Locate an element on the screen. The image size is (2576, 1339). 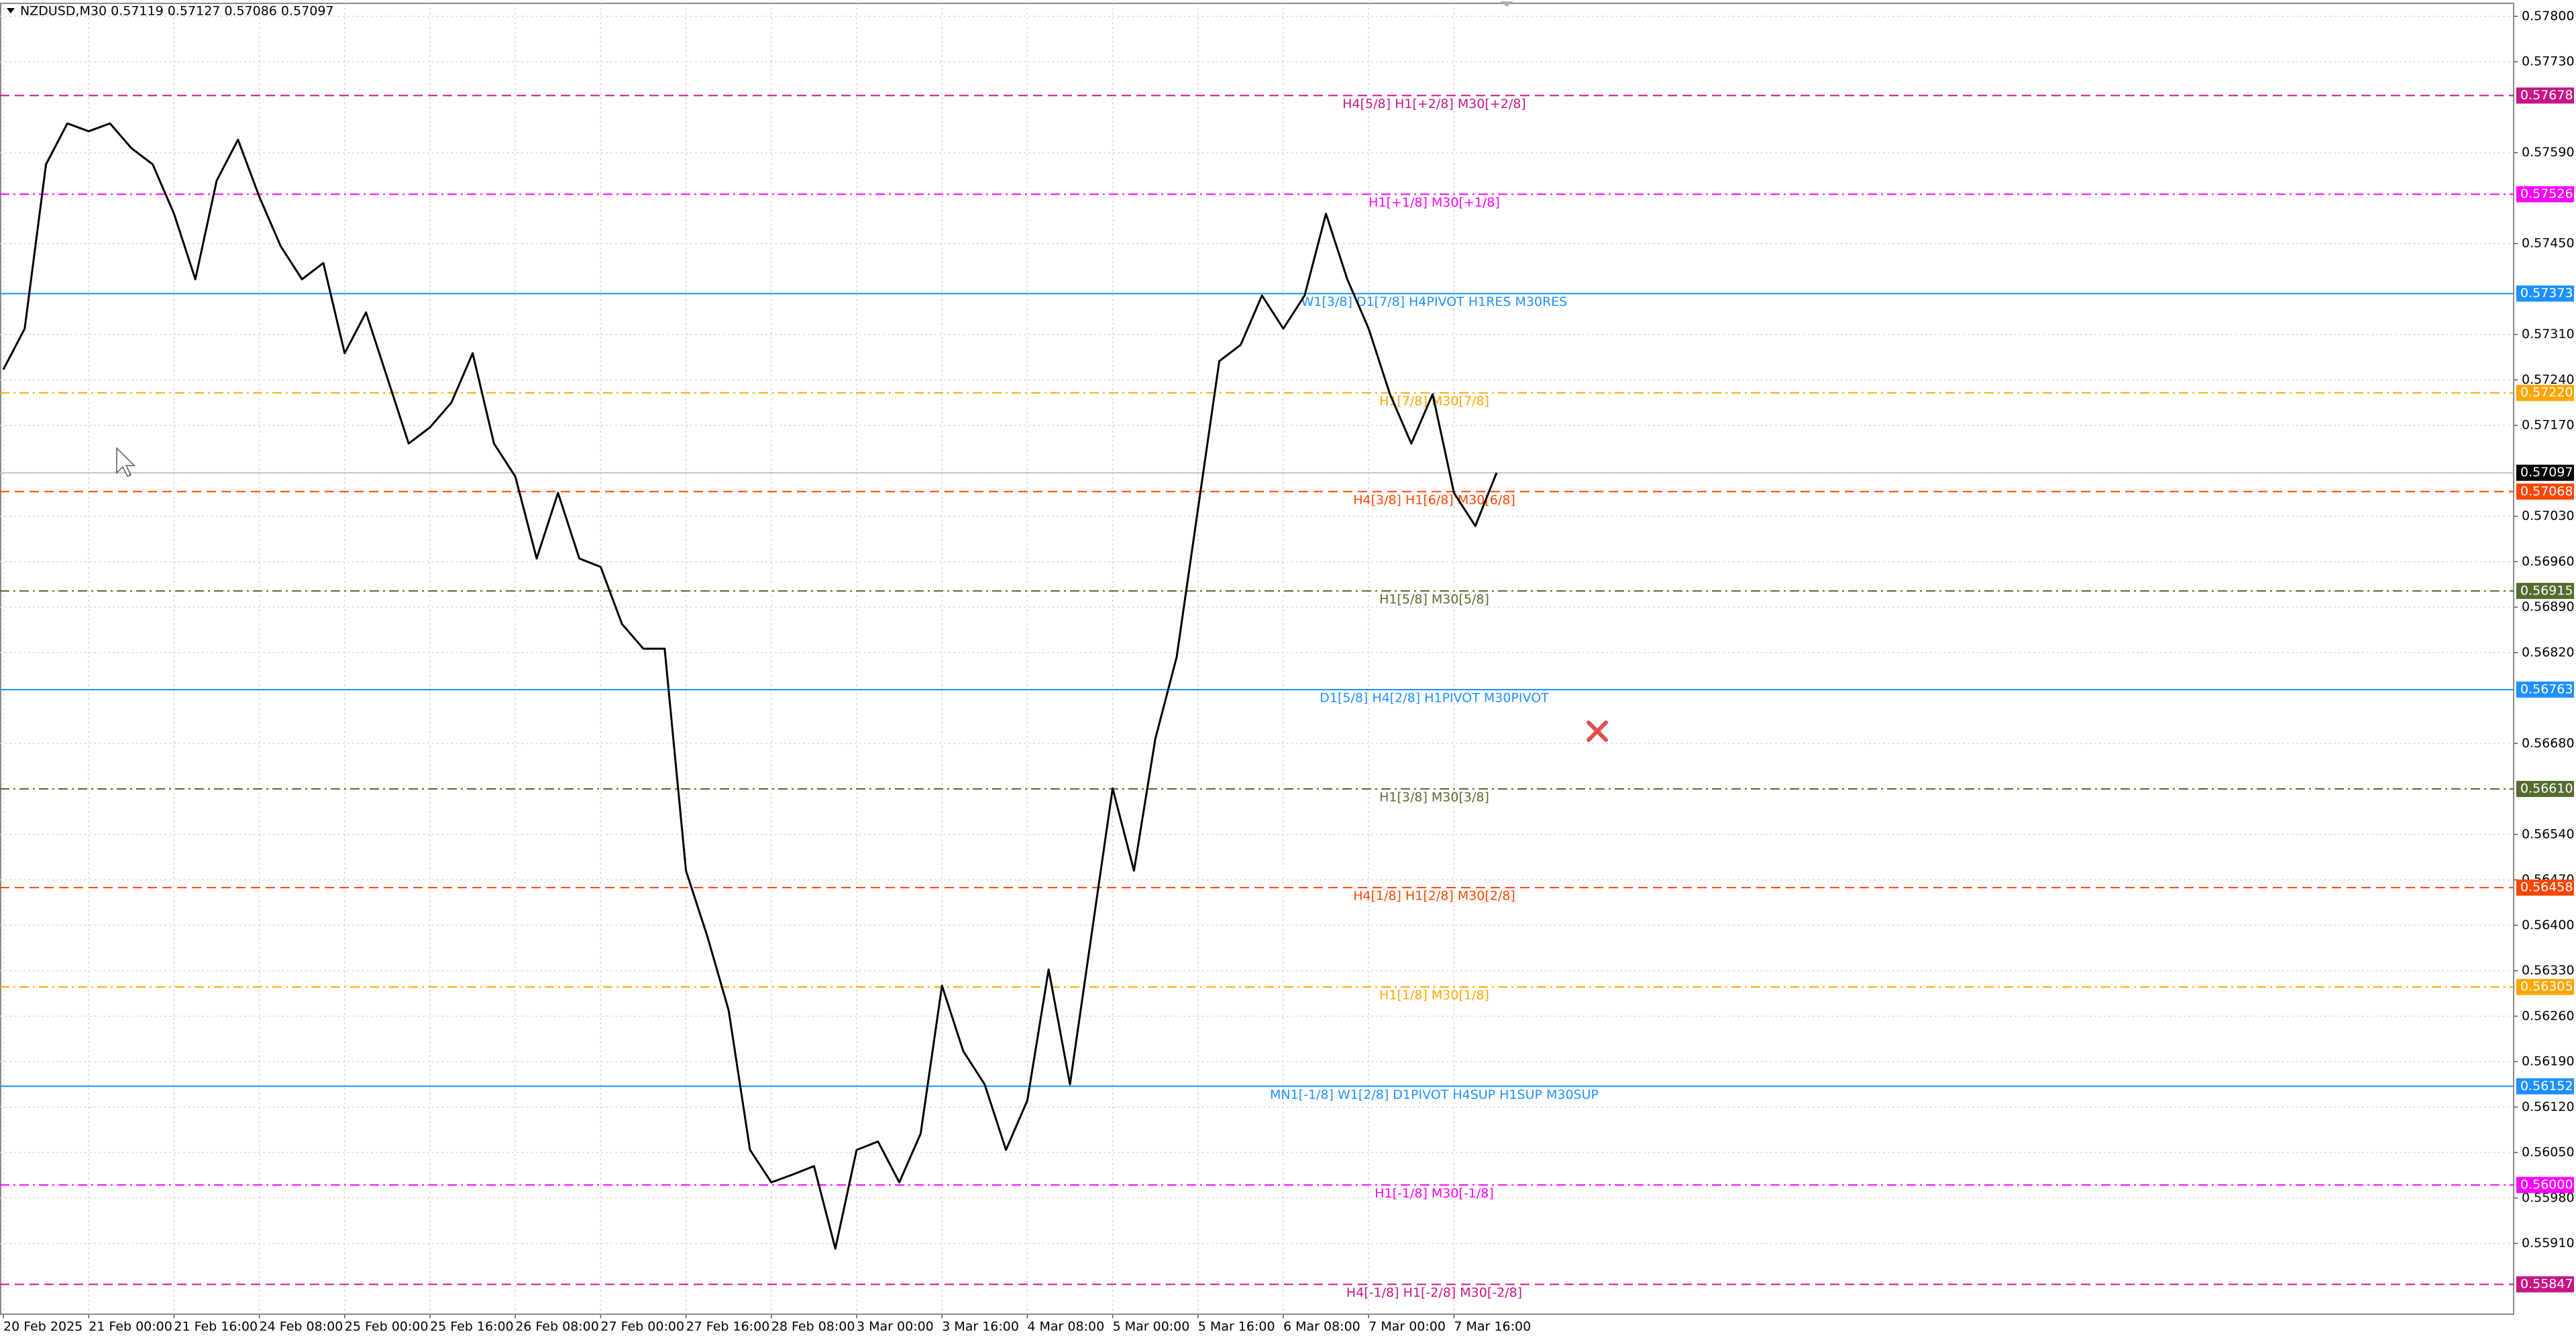
price-box-label: 0.56763 is located at coordinates (2546, 689).